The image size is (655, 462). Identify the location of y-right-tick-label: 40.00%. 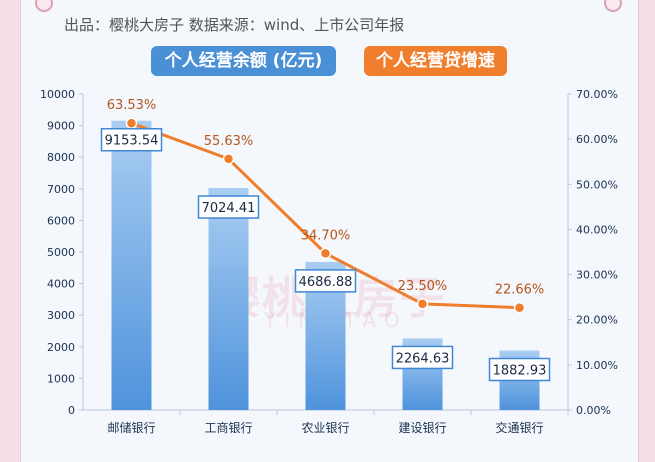
(597, 229).